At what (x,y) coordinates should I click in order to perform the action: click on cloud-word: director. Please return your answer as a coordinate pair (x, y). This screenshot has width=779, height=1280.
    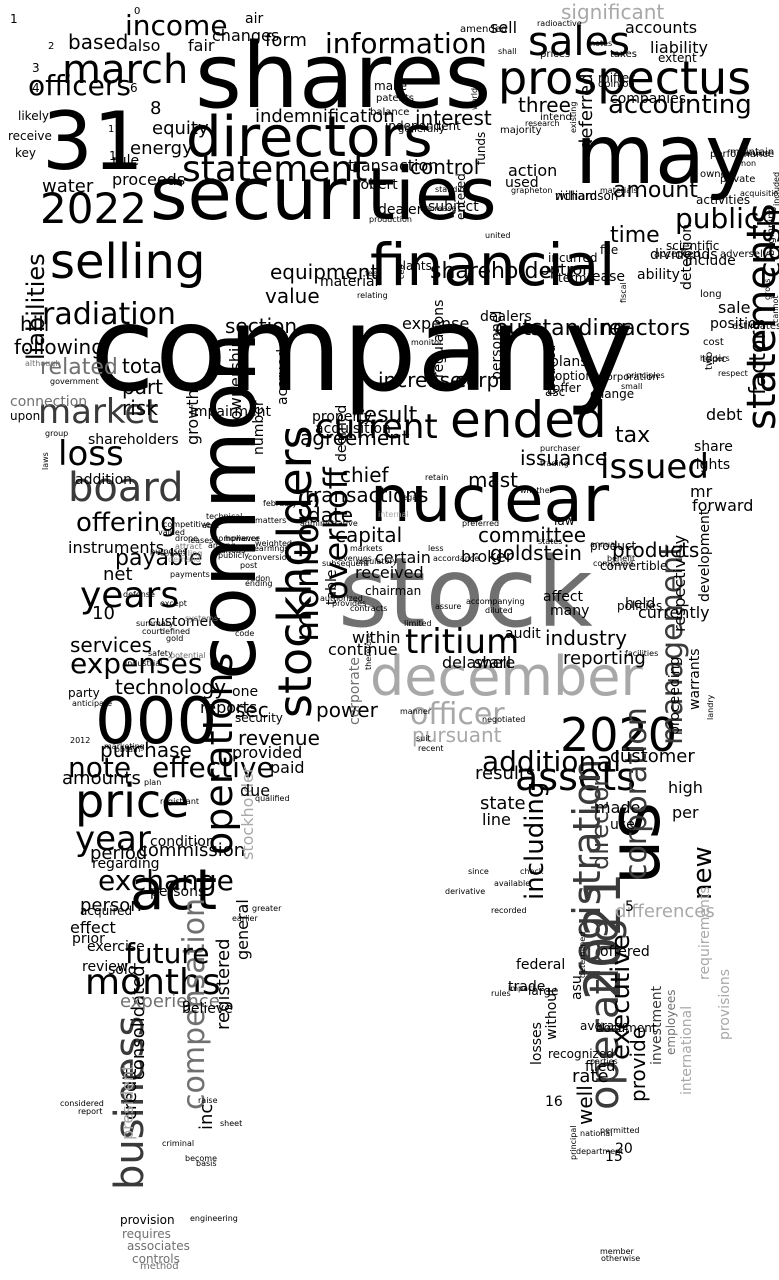
    Looking at the image, I should click on (600, 823).